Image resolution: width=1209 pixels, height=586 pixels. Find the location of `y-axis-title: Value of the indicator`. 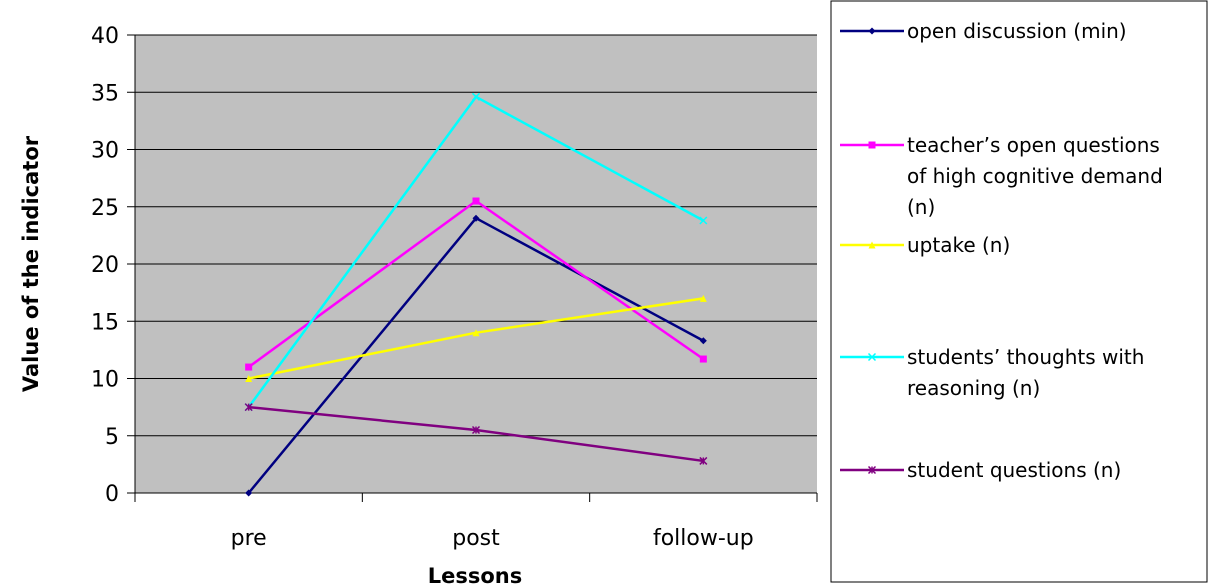

y-axis-title: Value of the indicator is located at coordinates (31, 263).